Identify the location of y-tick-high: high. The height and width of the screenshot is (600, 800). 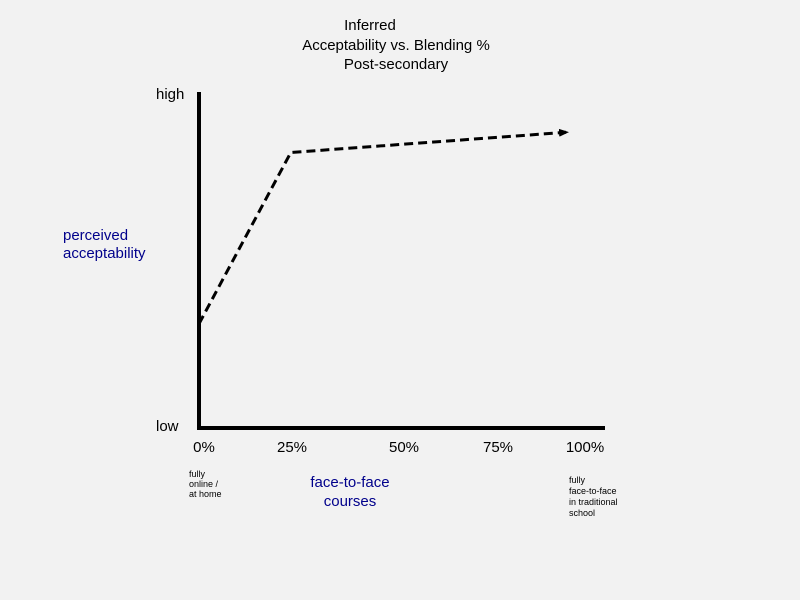
(170, 94).